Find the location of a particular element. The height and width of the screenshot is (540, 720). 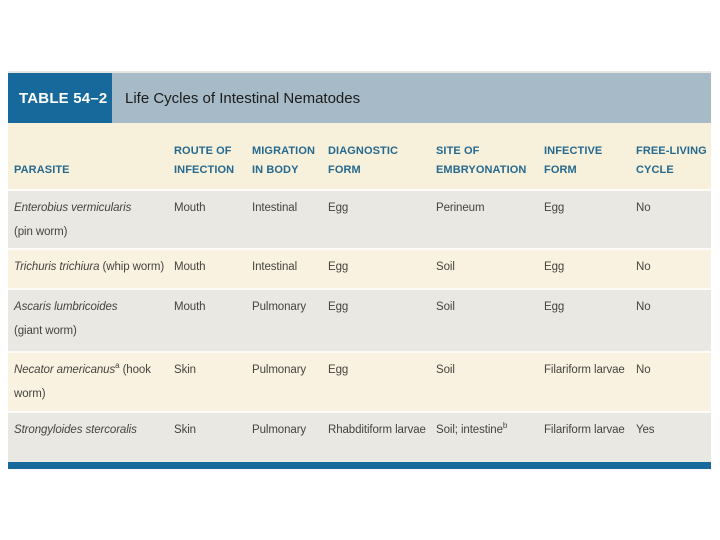

footnote-marker: a is located at coordinates (117, 366).